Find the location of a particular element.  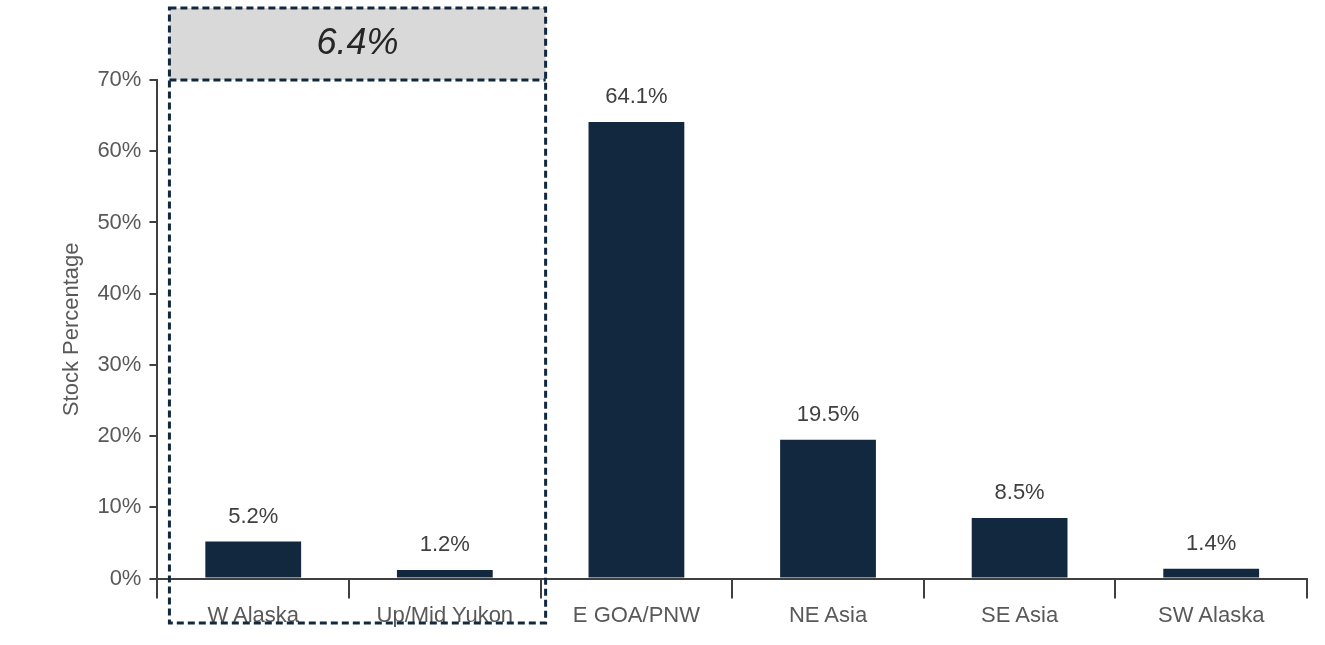

x-tick-label: Up/Mid Yukon is located at coordinates (445, 614).